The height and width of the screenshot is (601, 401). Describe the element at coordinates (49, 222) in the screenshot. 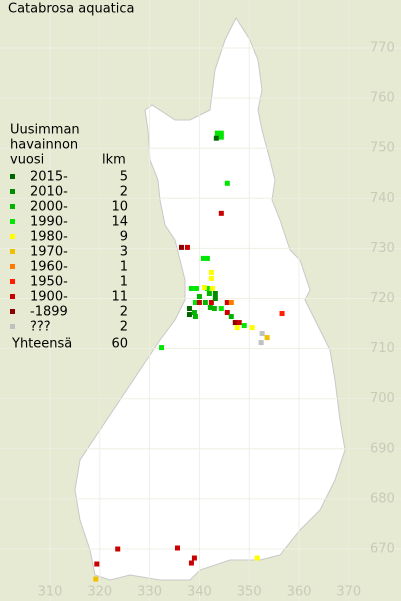

I see `legend-label: 1990-` at that location.